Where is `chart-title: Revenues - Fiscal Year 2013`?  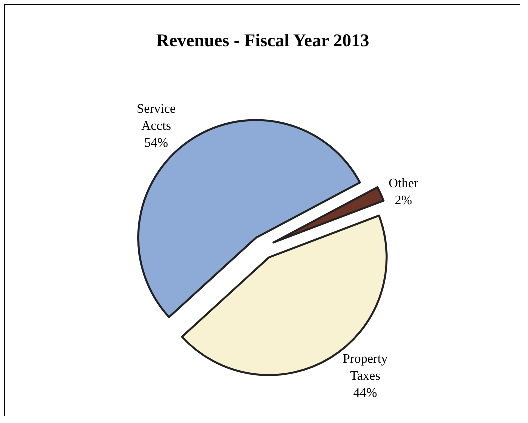 chart-title: Revenues - Fiscal Year 2013 is located at coordinates (263, 40).